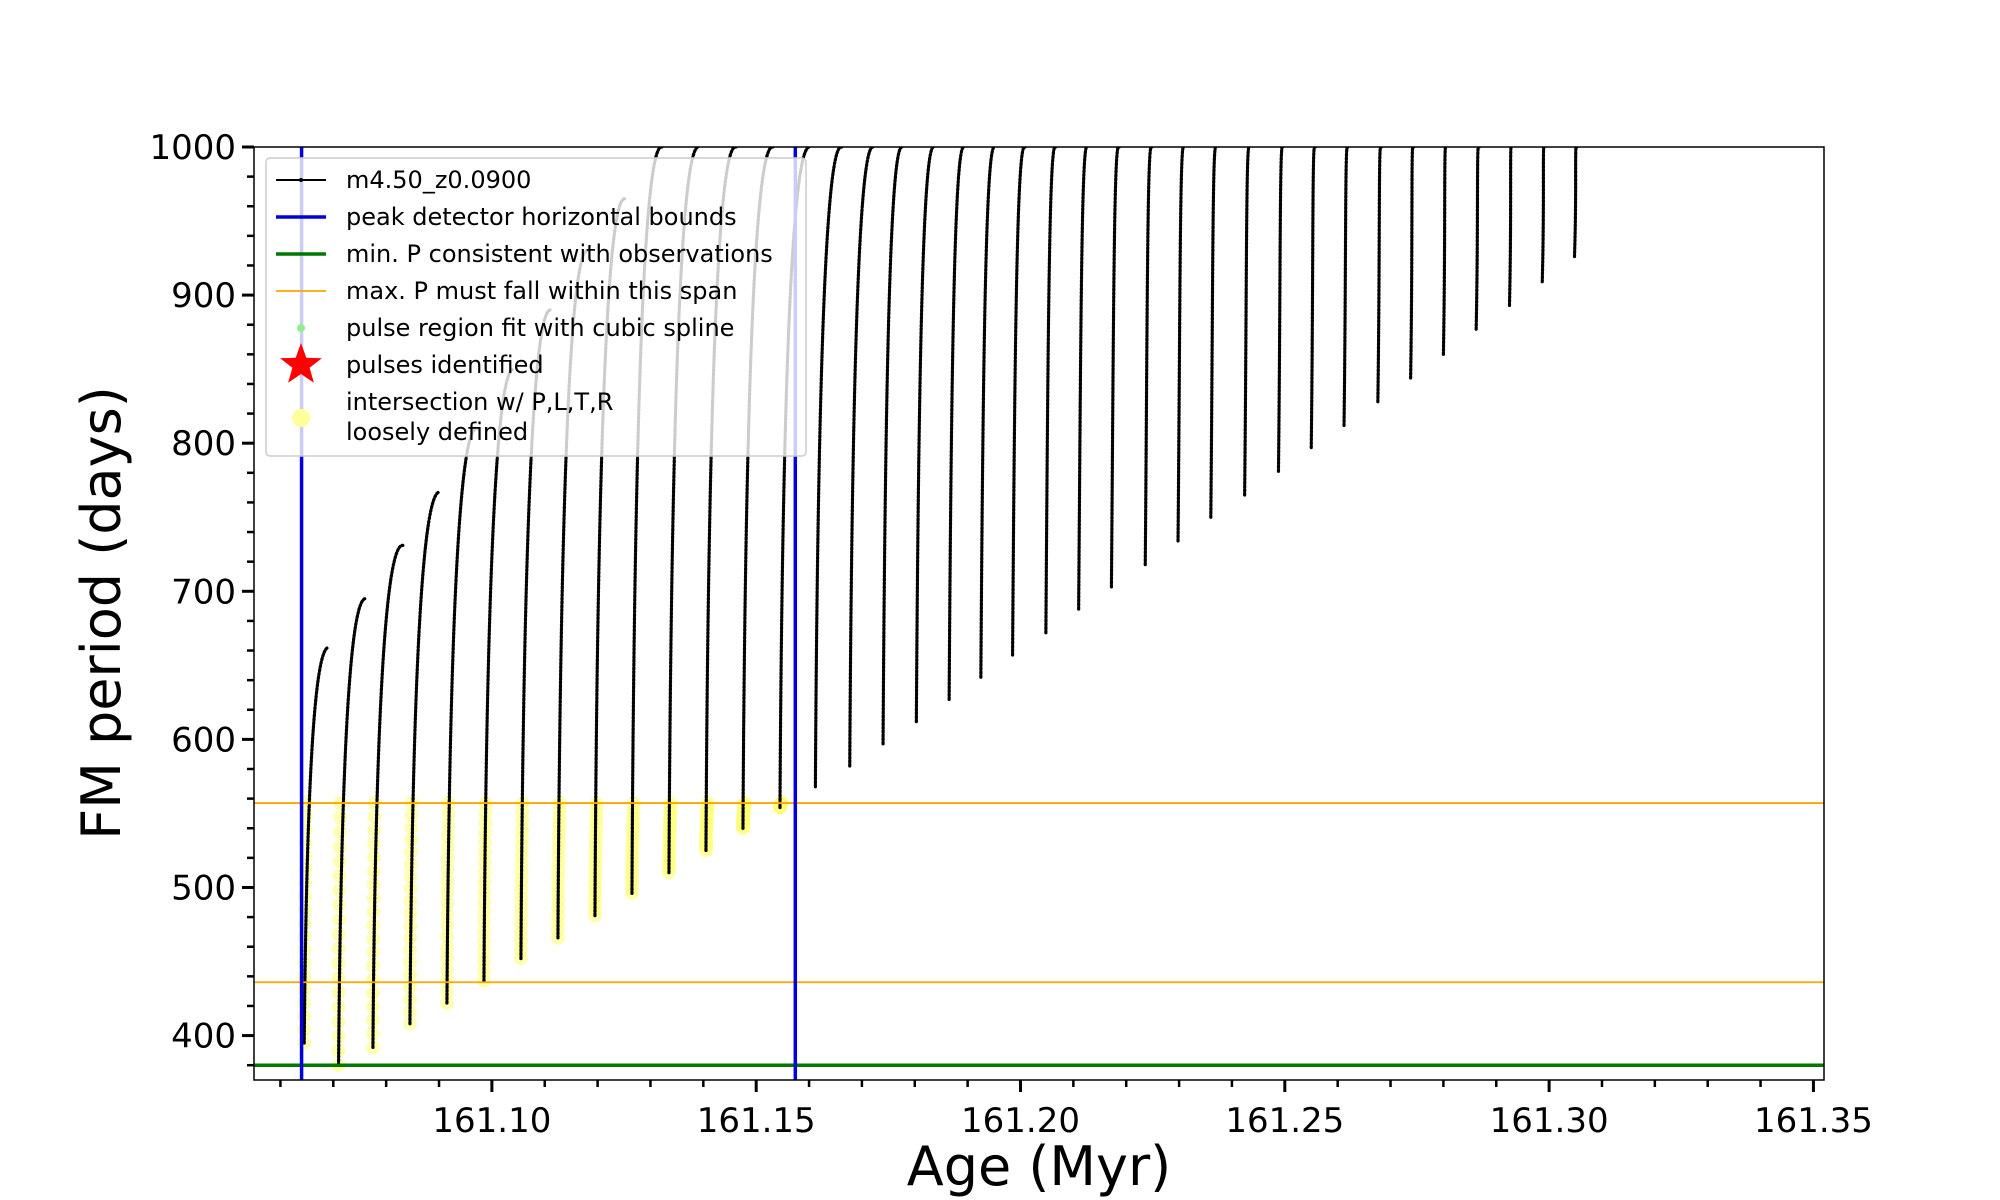 Image resolution: width=2000 pixels, height=1200 pixels. What do you see at coordinates (301, 363) in the screenshot?
I see `legend-swatch-star` at bounding box center [301, 363].